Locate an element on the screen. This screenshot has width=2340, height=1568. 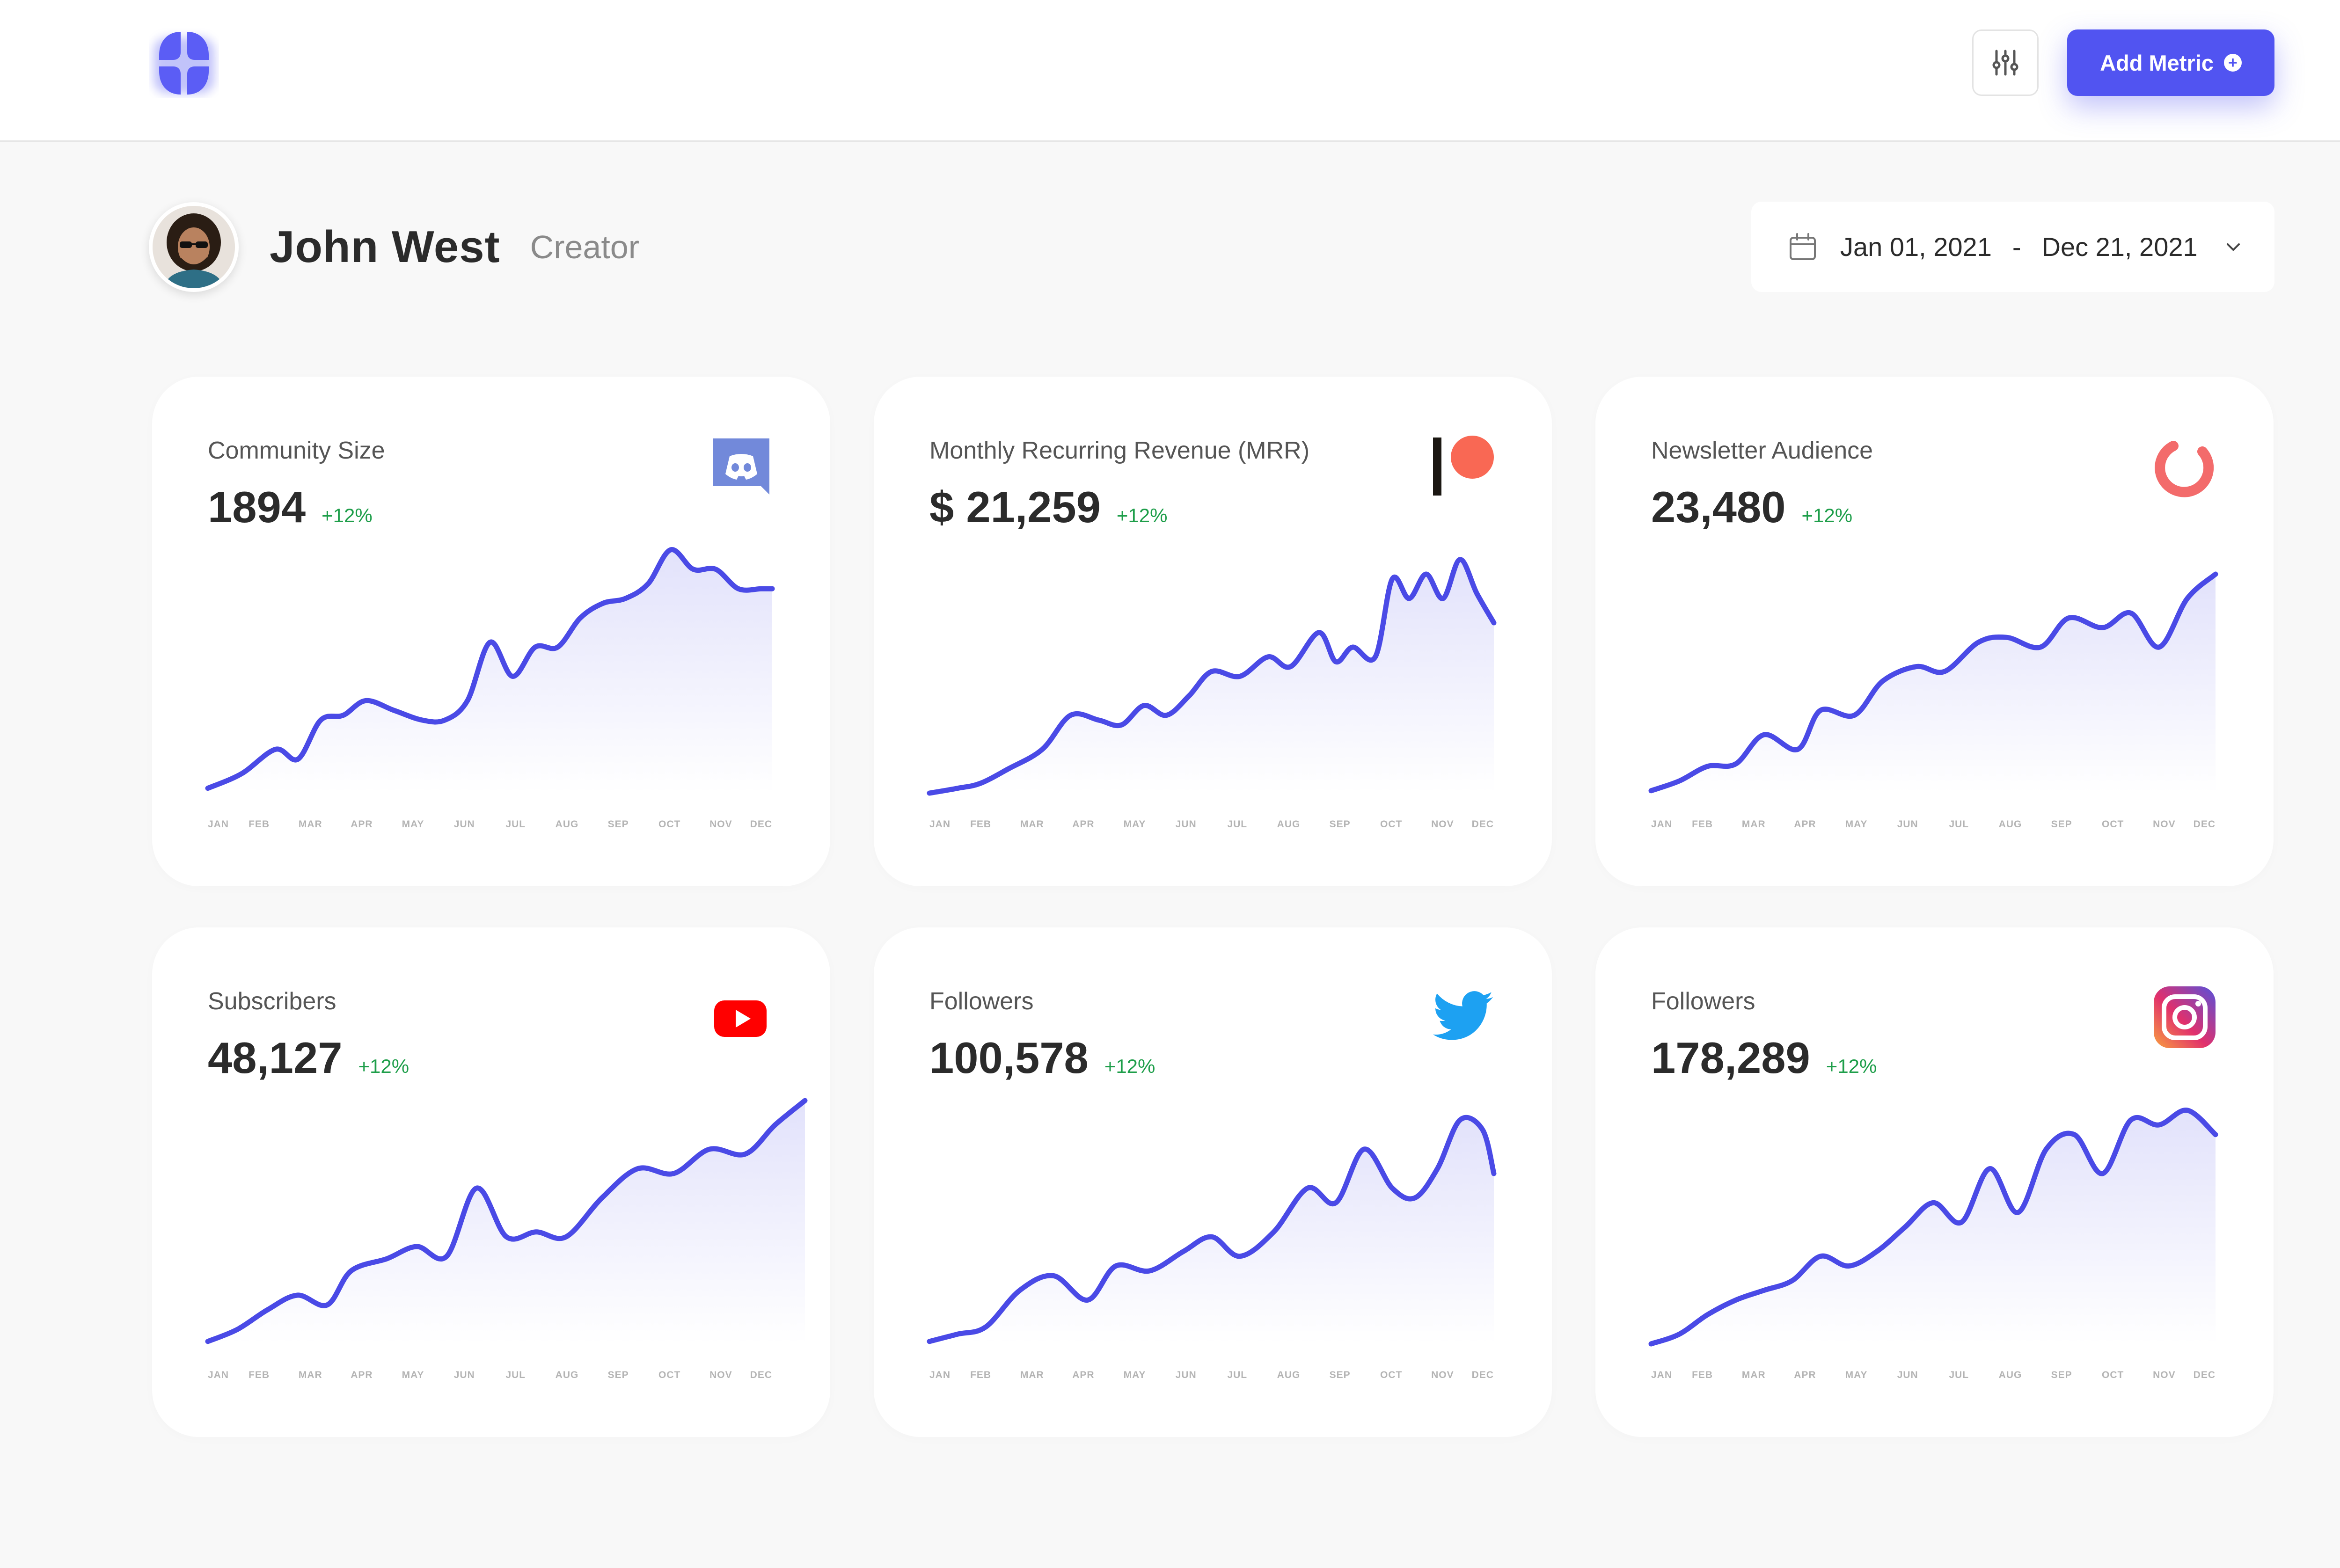
user-name: John West is located at coordinates (385, 247).